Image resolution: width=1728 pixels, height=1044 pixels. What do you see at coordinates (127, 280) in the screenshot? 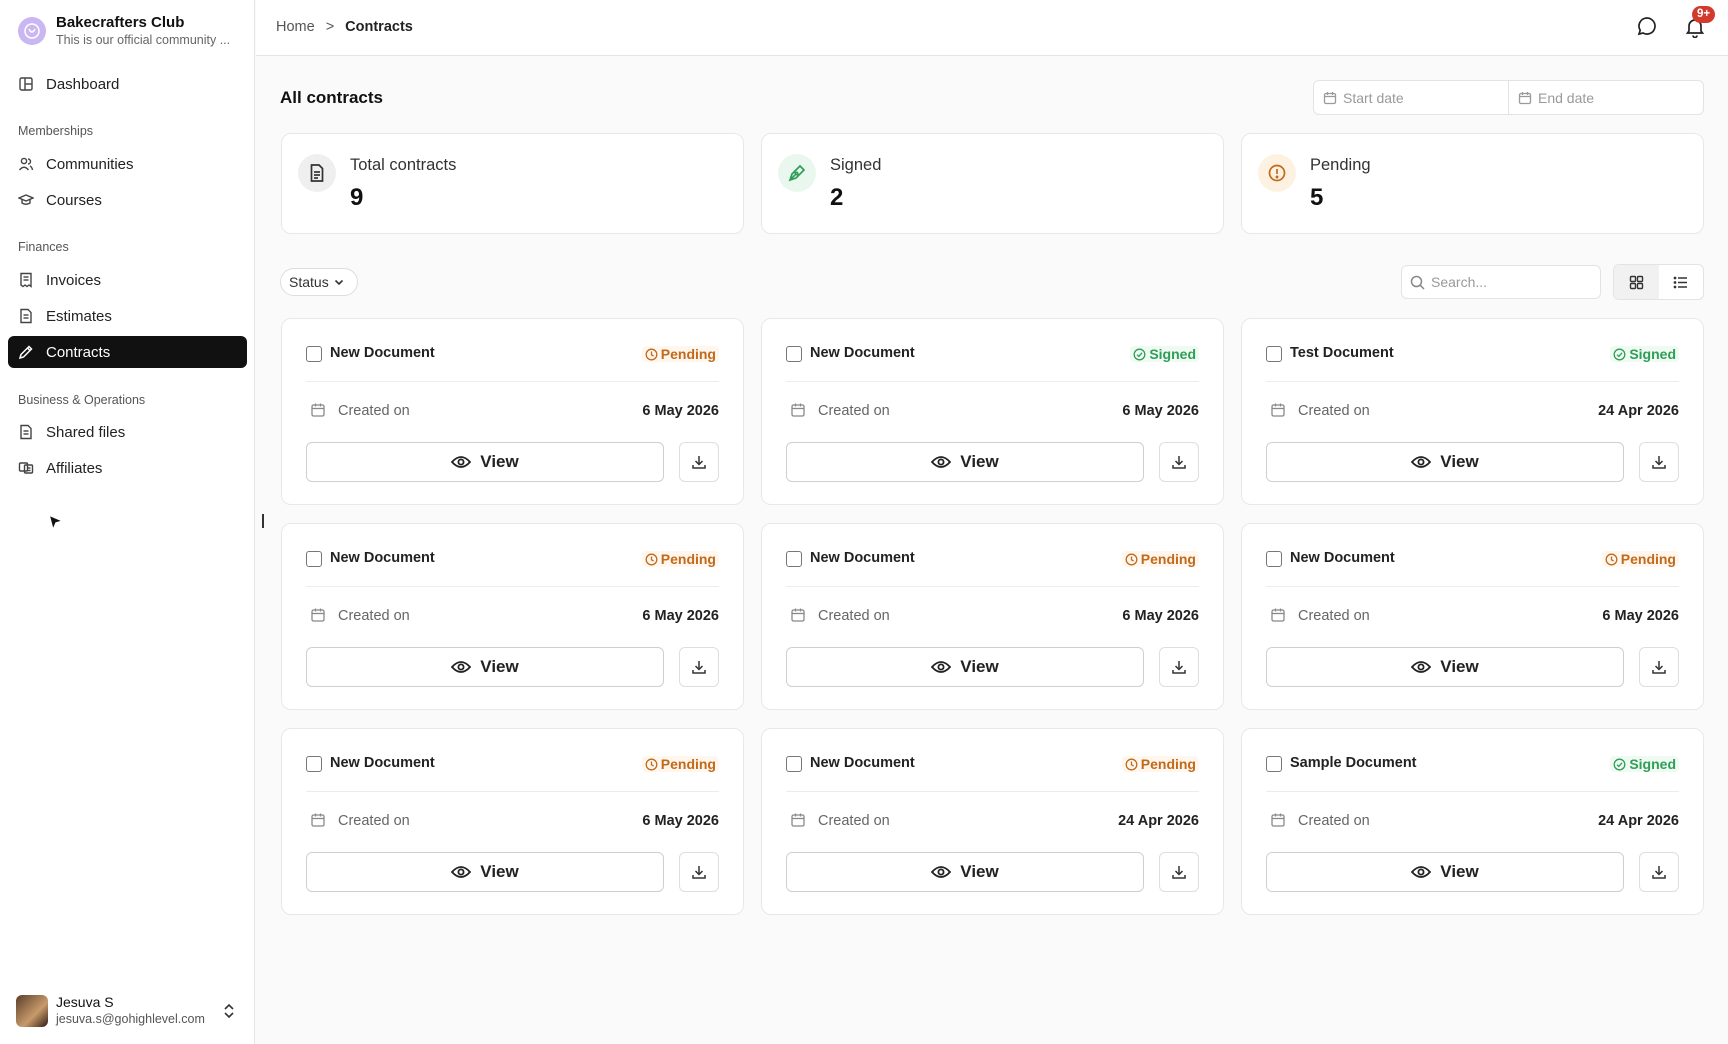
I see `sidebar-item-invoices: Invoices` at bounding box center [127, 280].